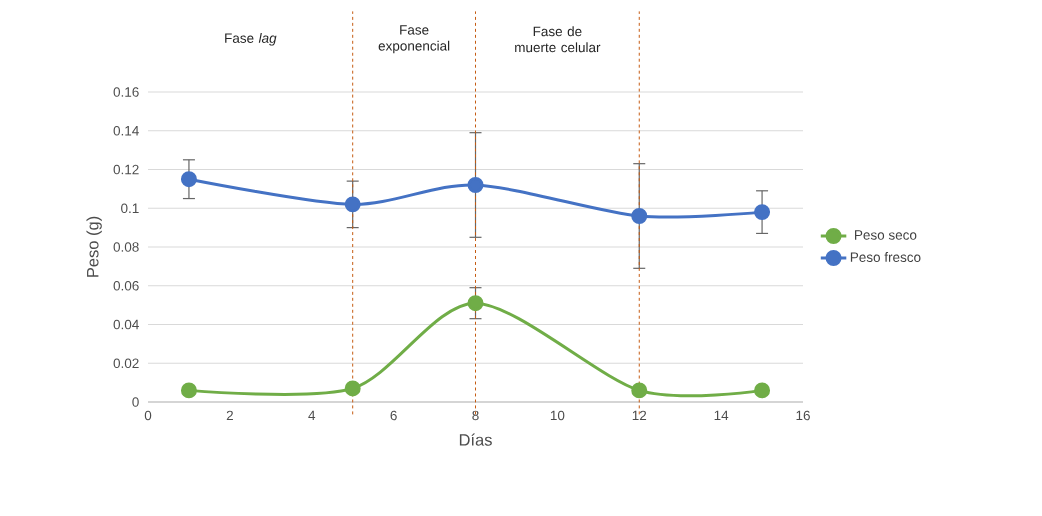  What do you see at coordinates (557, 415) in the screenshot?
I see `x-tick-label: 10` at bounding box center [557, 415].